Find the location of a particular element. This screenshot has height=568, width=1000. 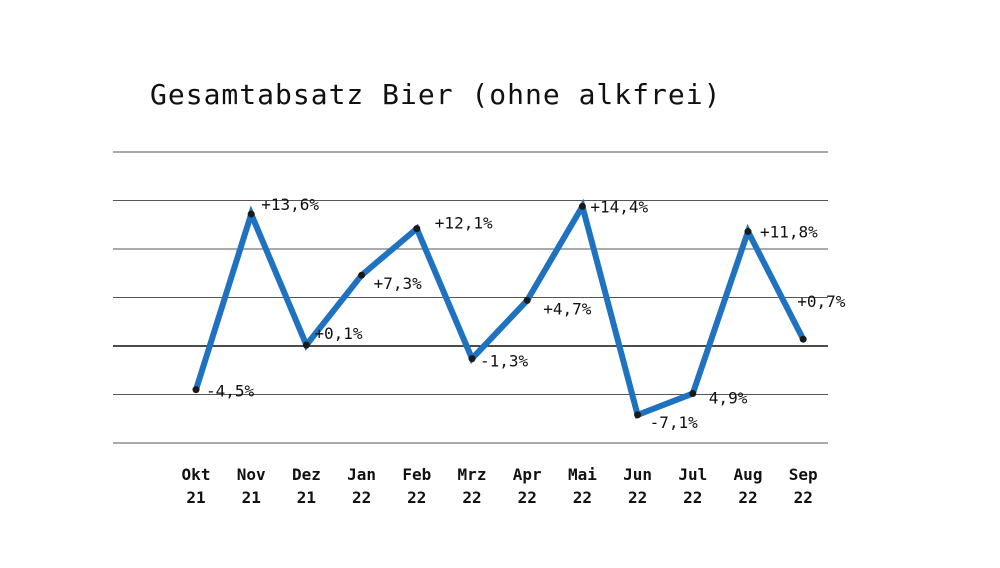

chart-title: Gesamtabsatz Bier (ohne alkfrei) is located at coordinates (436, 94).